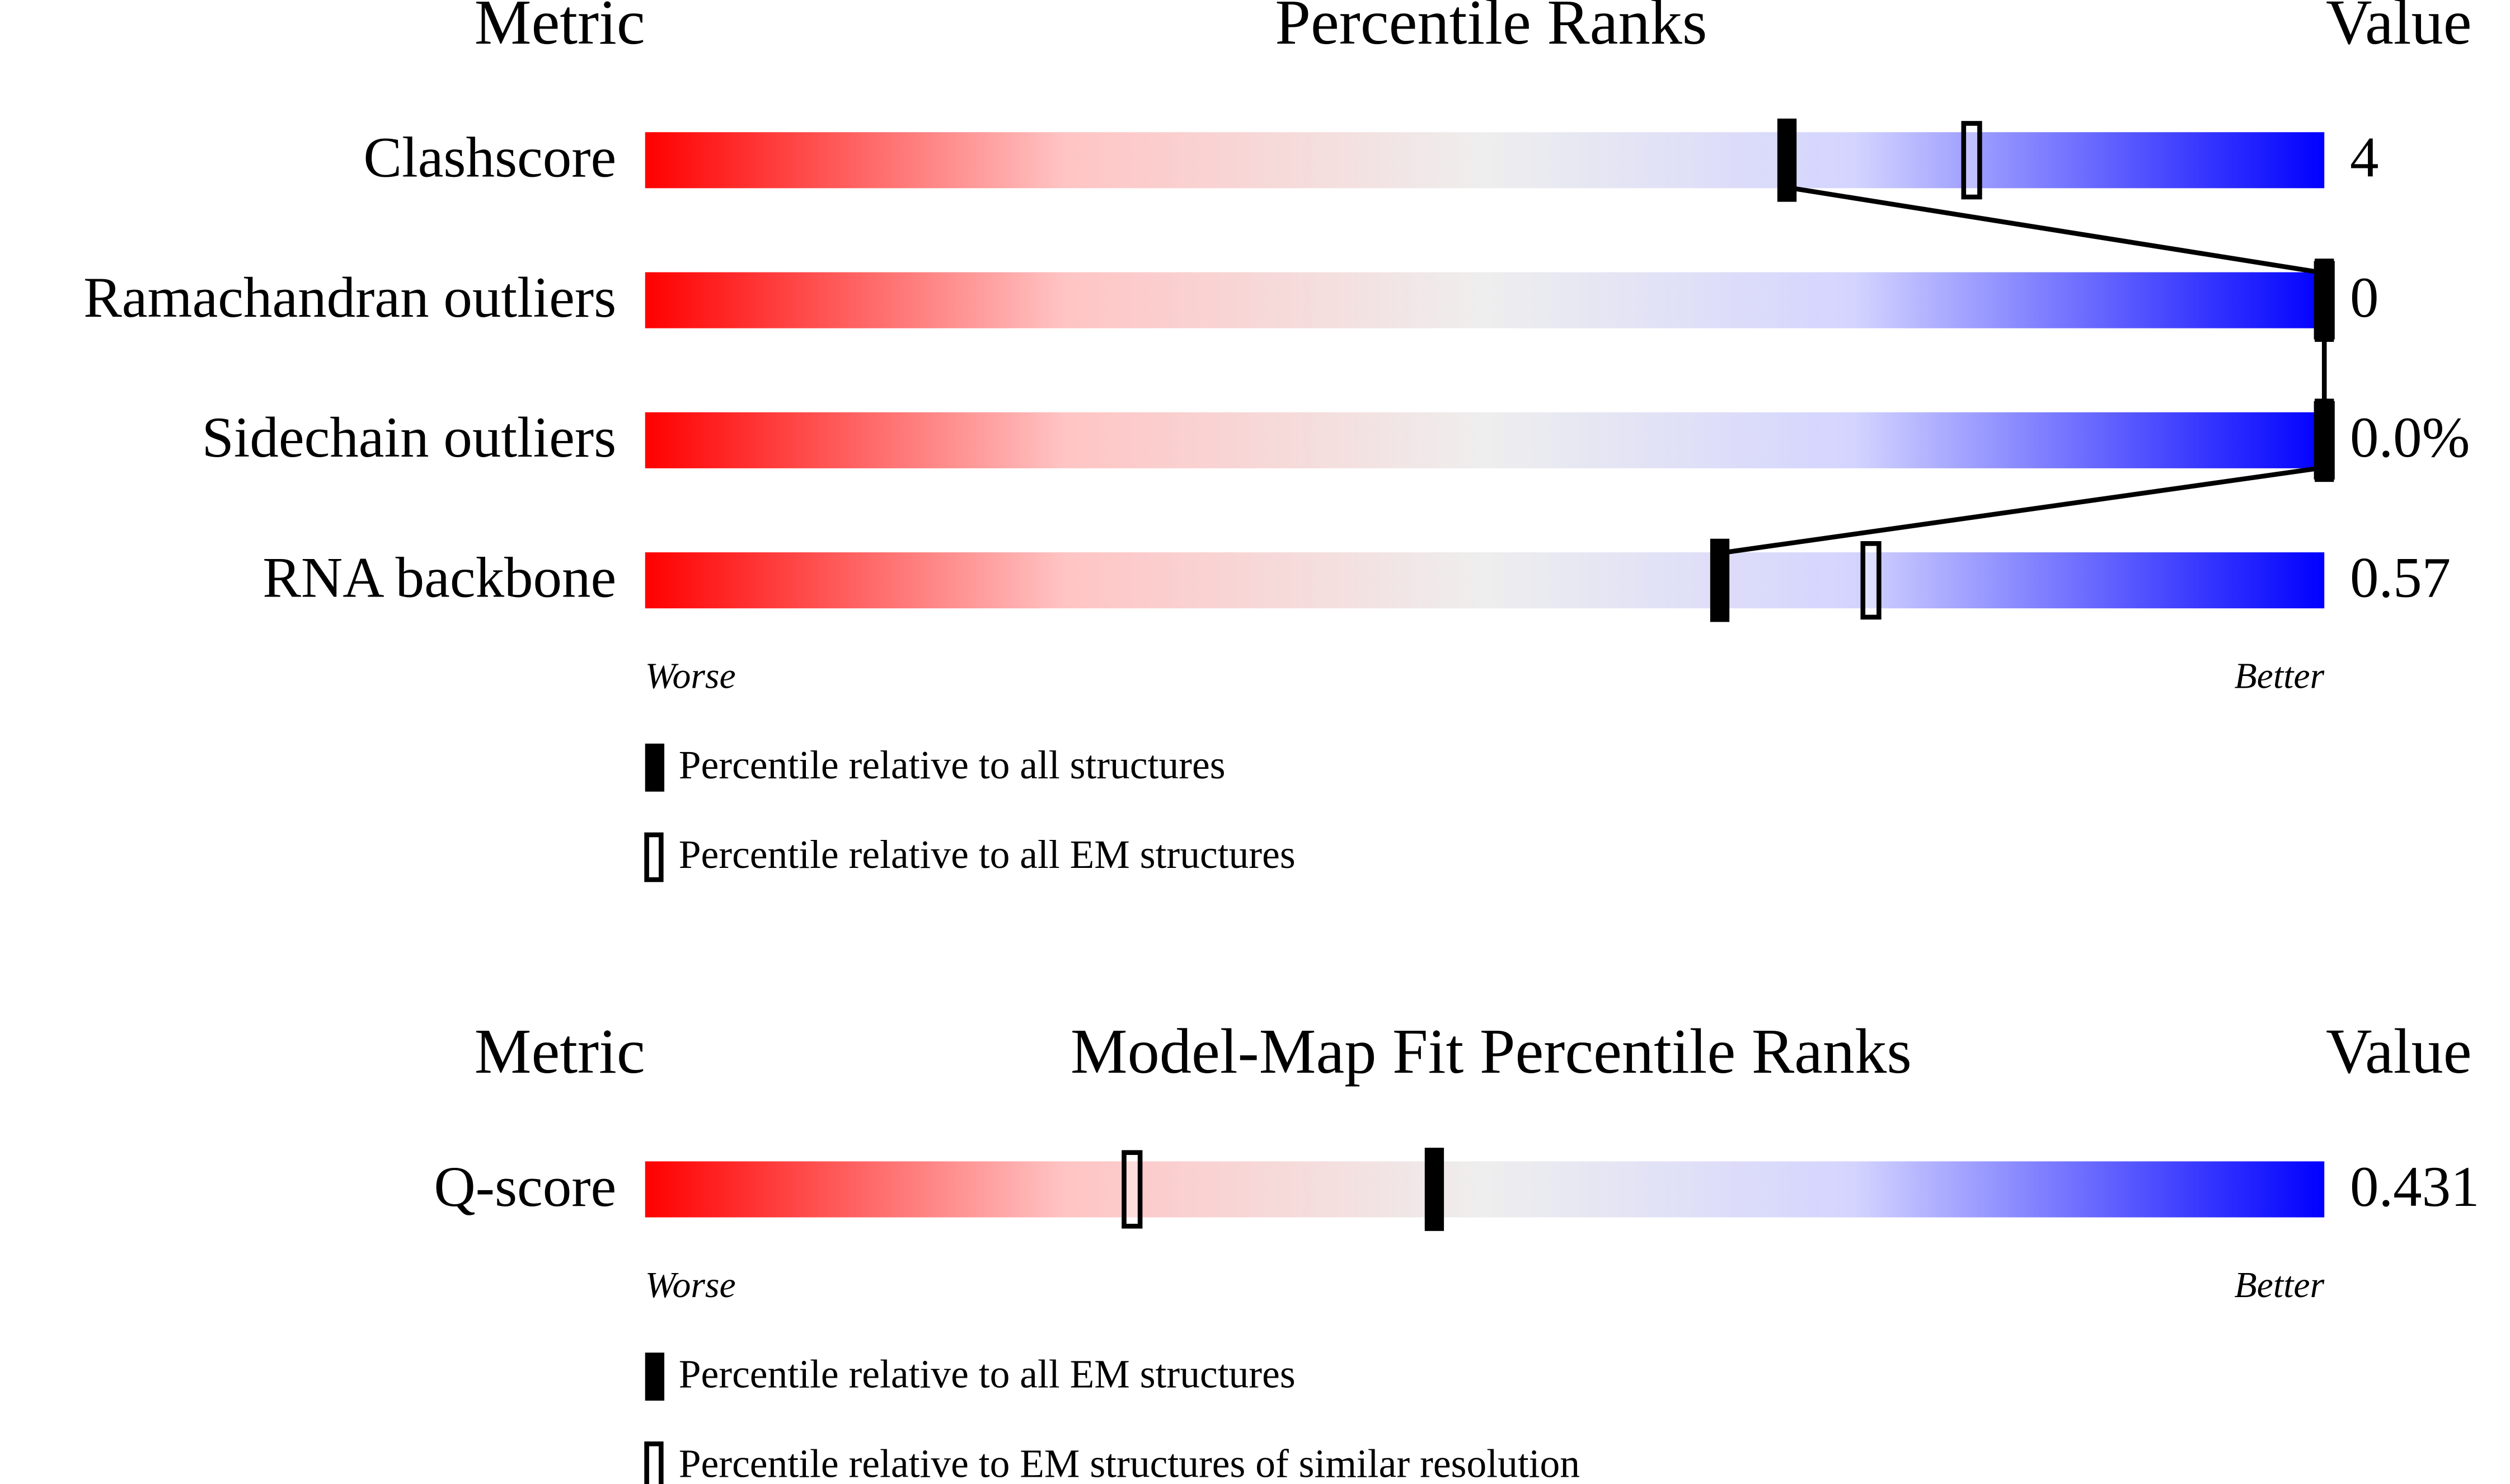  I want to click on metric-label: Sidechain outliers, so click(409, 437).